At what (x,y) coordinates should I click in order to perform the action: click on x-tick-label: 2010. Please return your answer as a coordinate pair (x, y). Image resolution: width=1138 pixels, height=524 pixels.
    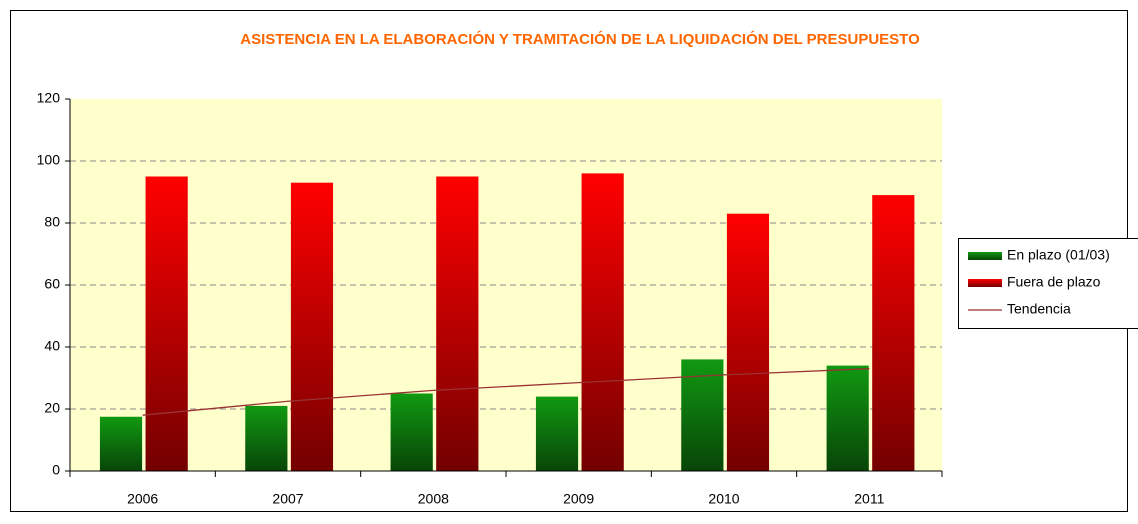
    Looking at the image, I should click on (723, 499).